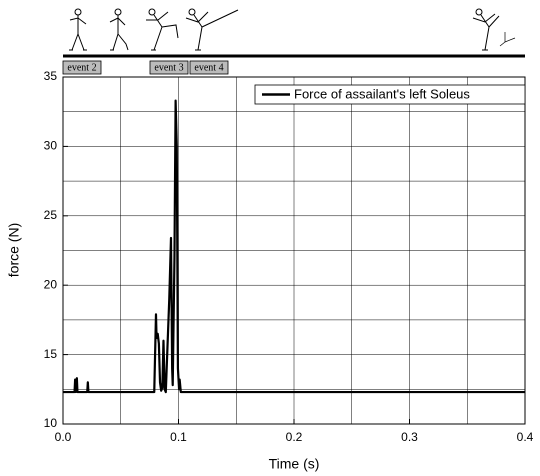 This screenshot has height=476, width=540. Describe the element at coordinates (14, 250) in the screenshot. I see `y-axis-label: force (N)` at that location.